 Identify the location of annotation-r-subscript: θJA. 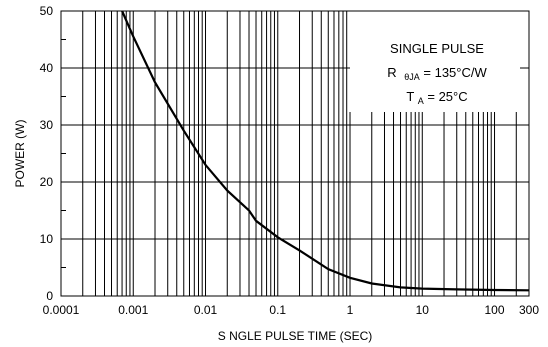
(412, 77).